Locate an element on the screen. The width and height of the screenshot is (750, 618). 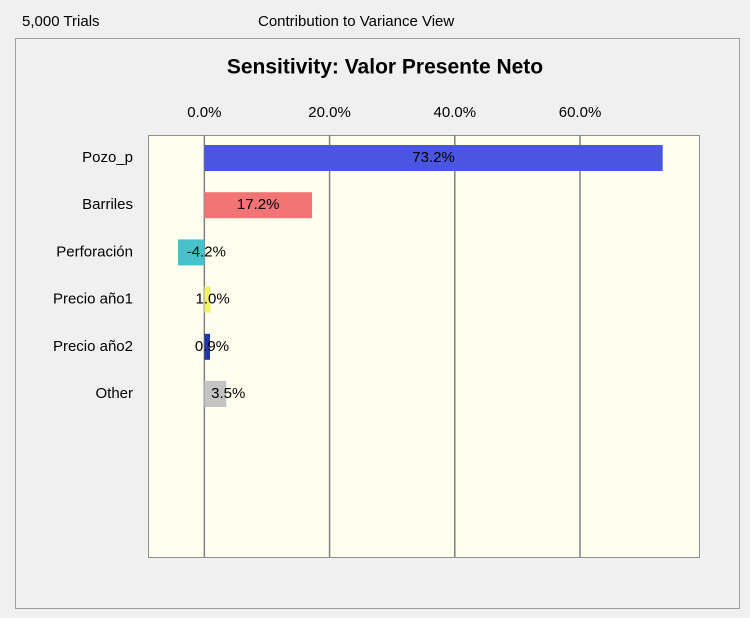
y-tick-label: Precio año2 is located at coordinates (93, 346).